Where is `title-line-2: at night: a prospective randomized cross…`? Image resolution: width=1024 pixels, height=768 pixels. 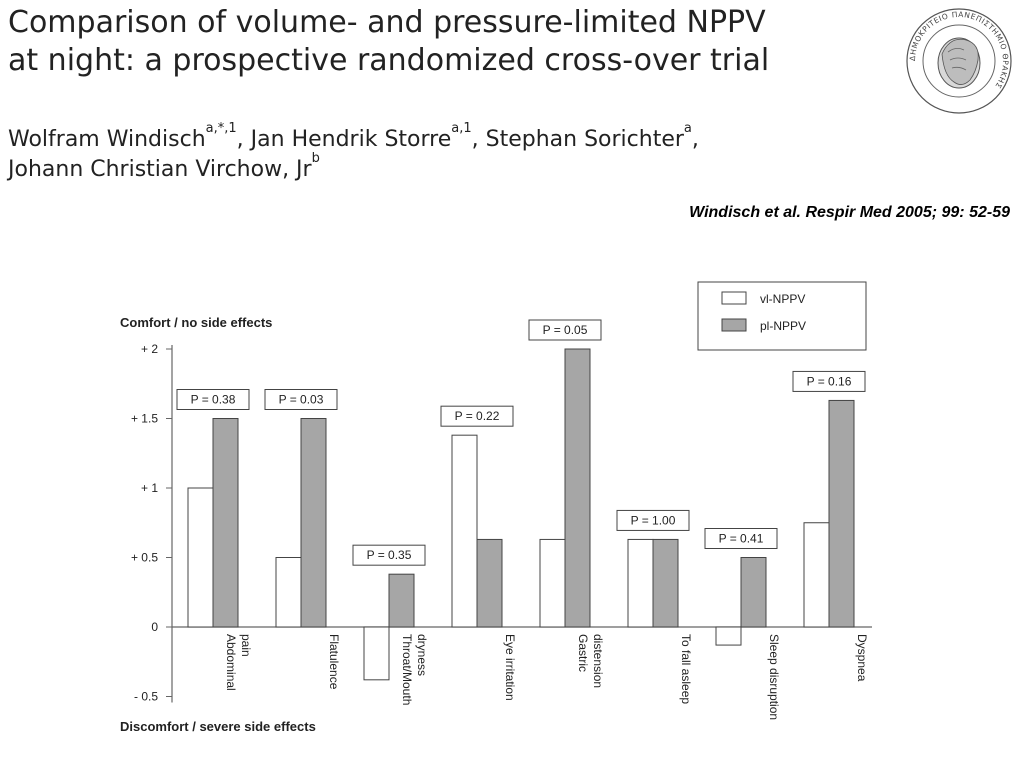
title-line-2: at night: a prospective randomized cross… is located at coordinates (389, 60).